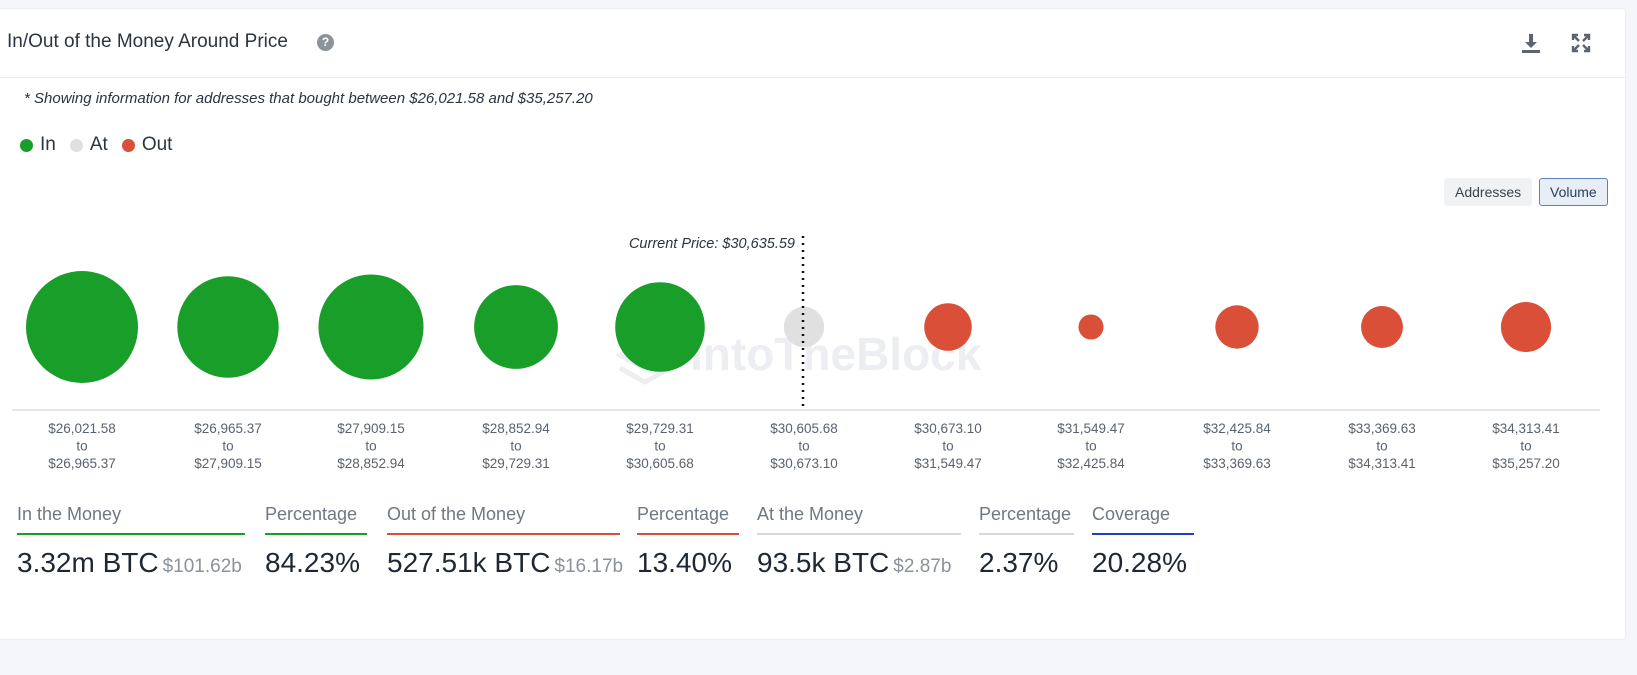 This screenshot has width=1637, height=675. I want to click on stat-value-main: 84.23%, so click(312, 562).